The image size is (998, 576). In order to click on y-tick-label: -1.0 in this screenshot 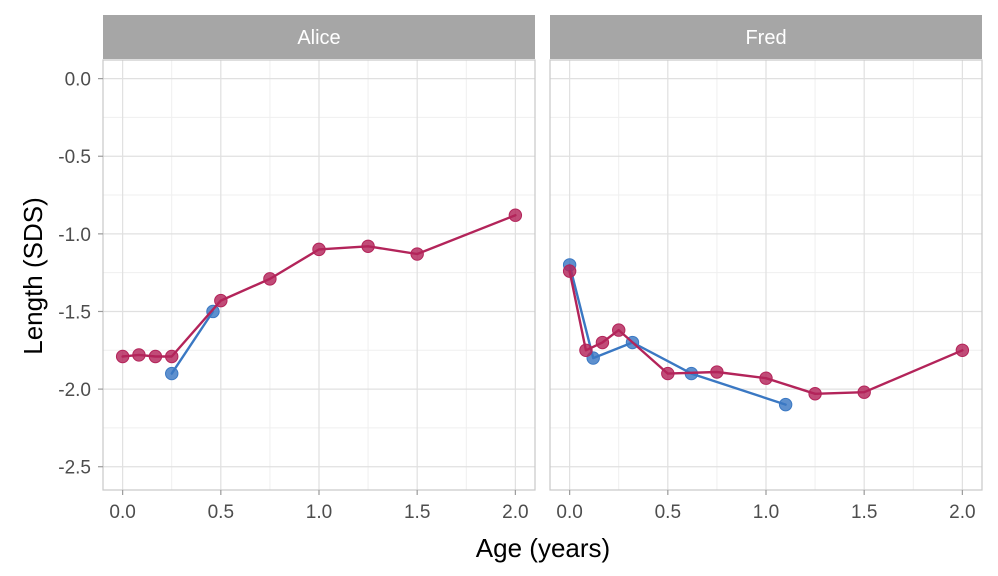, I will do `click(74, 235)`.